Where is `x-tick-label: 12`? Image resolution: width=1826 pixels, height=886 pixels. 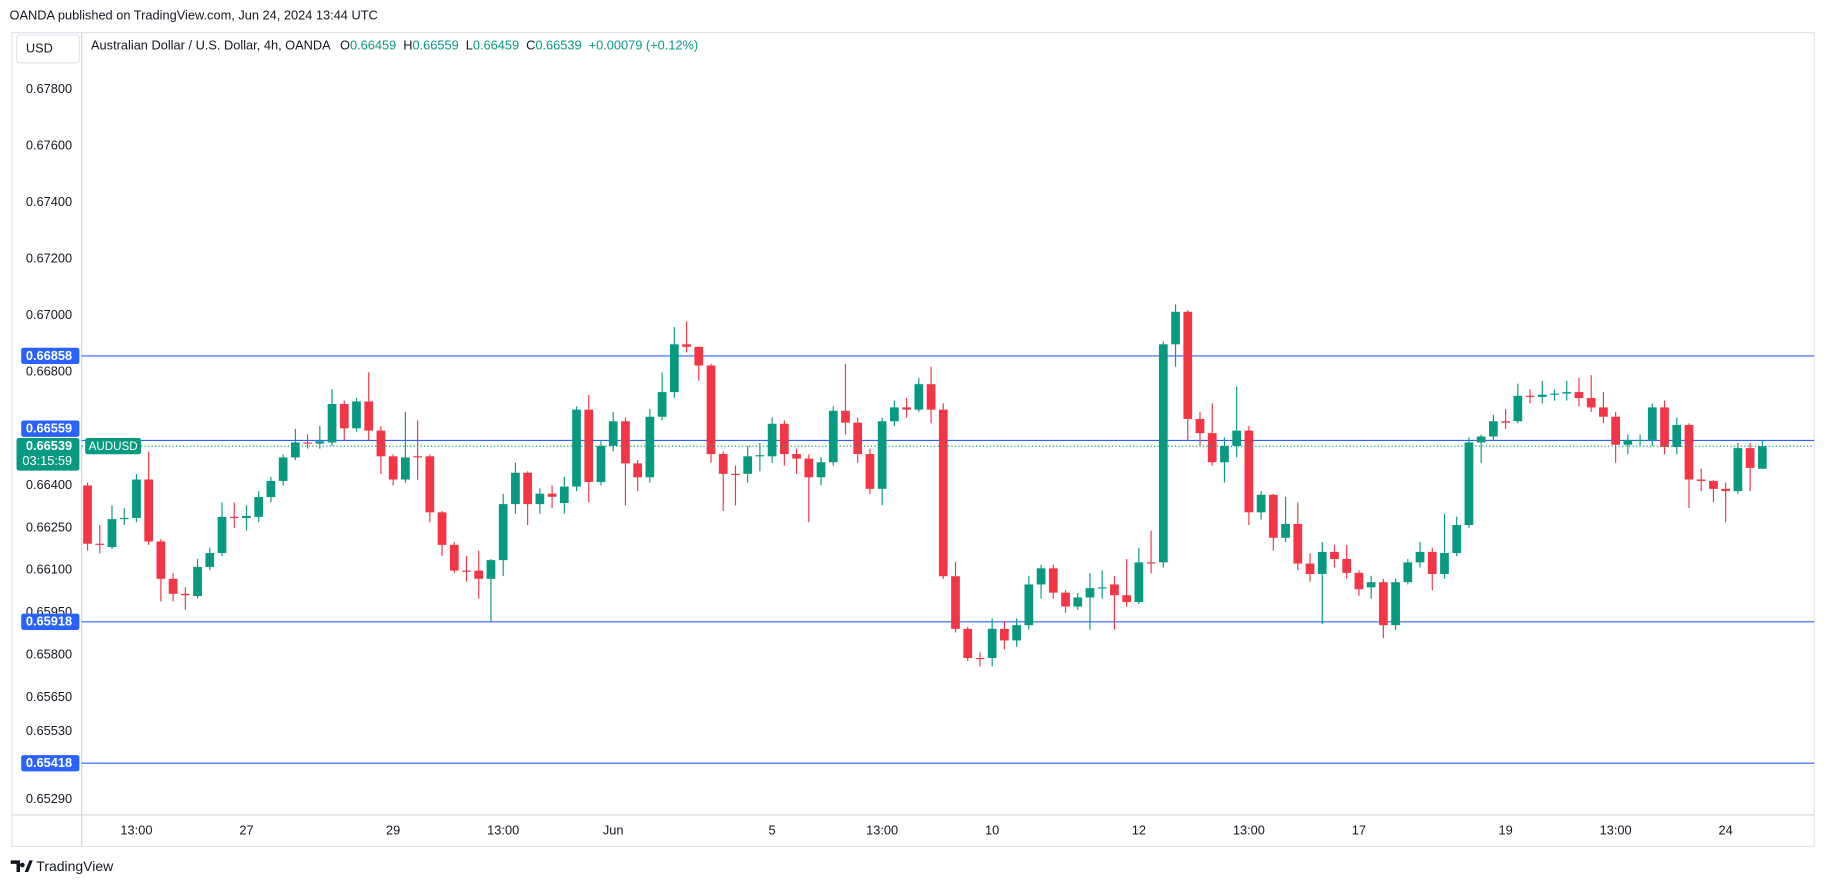 x-tick-label: 12 is located at coordinates (1139, 830).